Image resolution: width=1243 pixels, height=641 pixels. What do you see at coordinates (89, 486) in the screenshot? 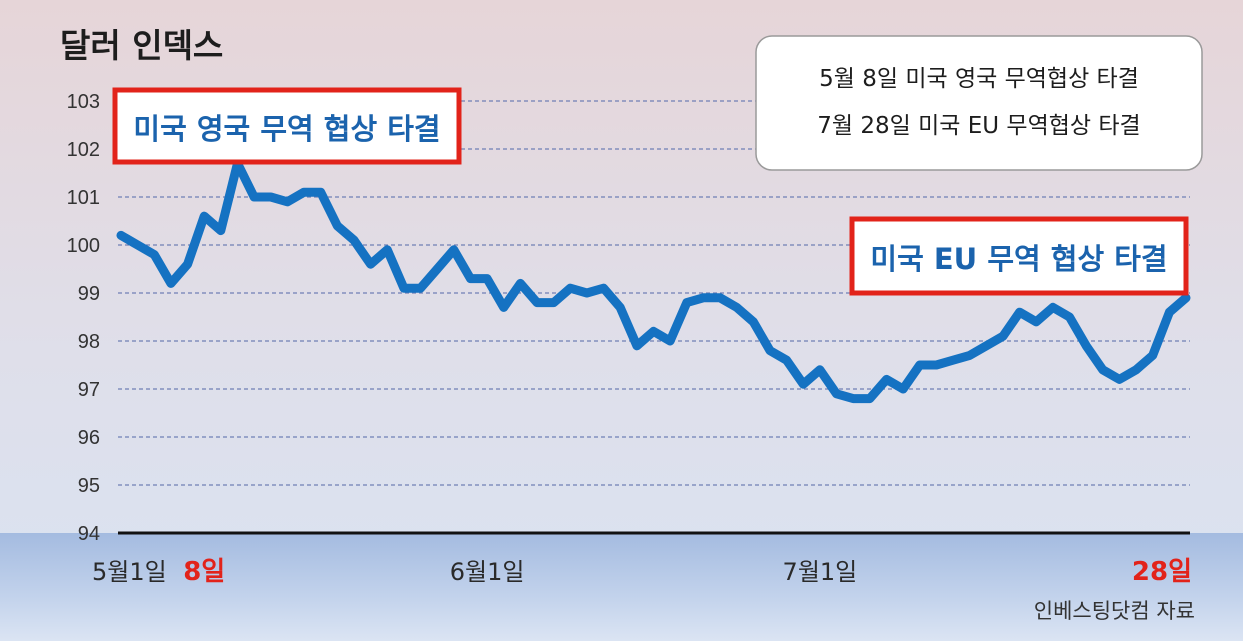
I see `y-tick-95: 95` at bounding box center [89, 486].